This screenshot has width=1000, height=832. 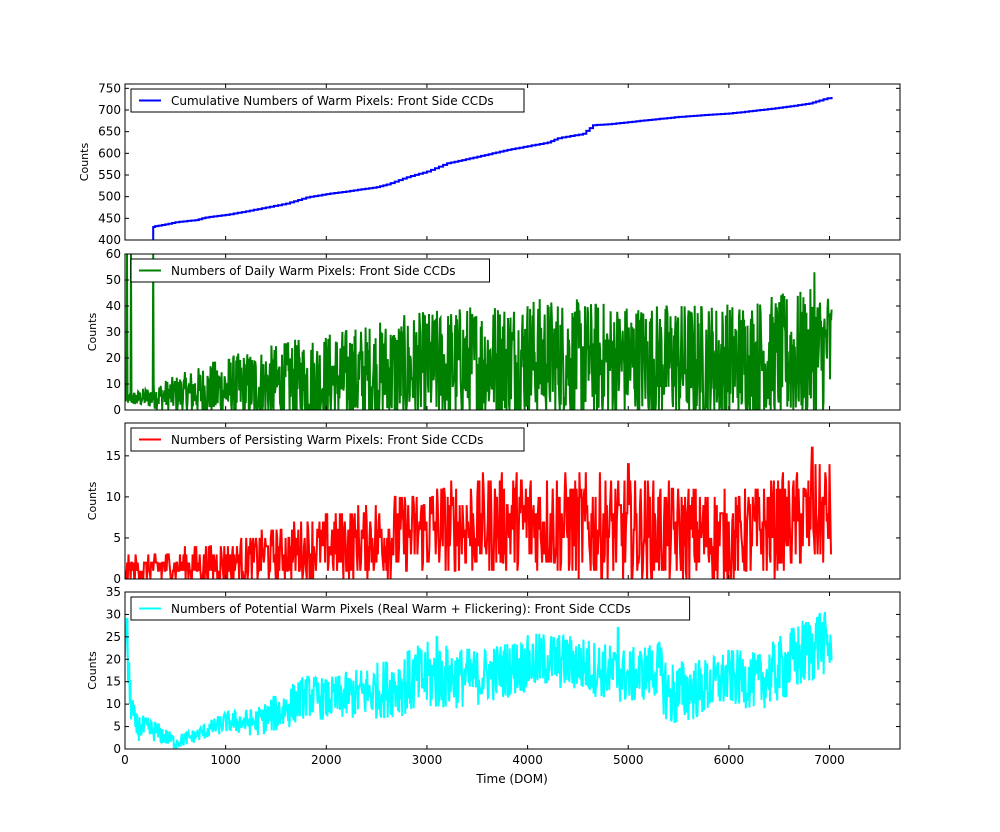 I want to click on y-tick-label: 600, so click(x=109, y=153).